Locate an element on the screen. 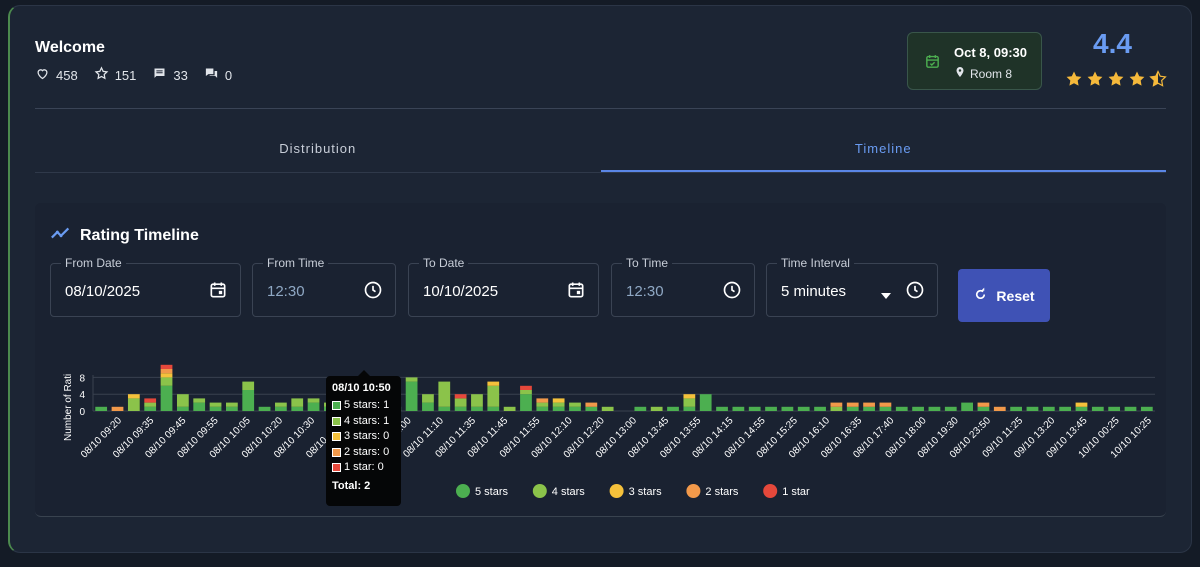  from-time-field: From Time 12:30 is located at coordinates (324, 286).